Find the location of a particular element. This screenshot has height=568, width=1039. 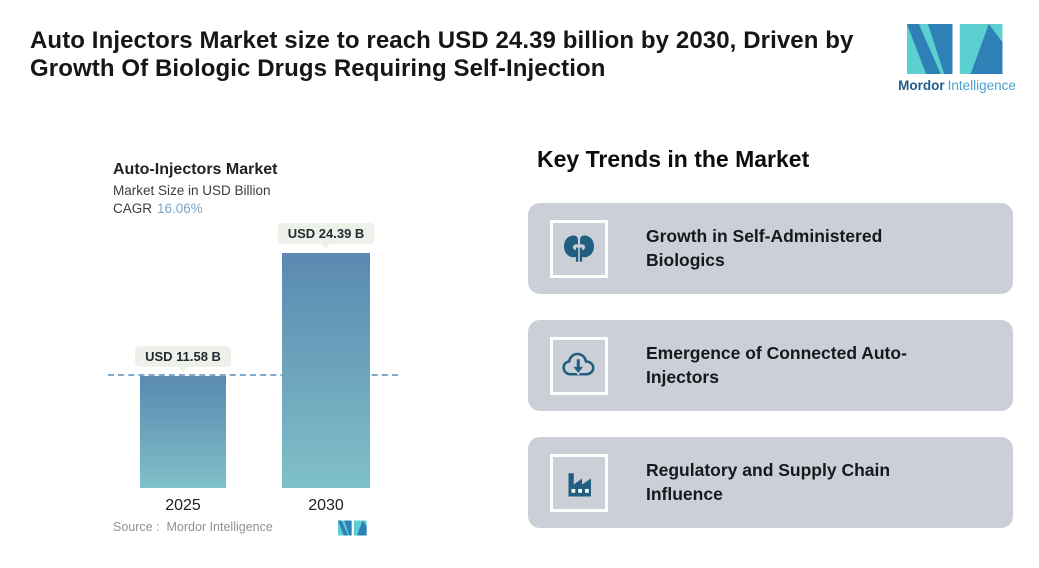

bar-column-2030: USD 24.39 B 2030 is located at coordinates (326, 368).